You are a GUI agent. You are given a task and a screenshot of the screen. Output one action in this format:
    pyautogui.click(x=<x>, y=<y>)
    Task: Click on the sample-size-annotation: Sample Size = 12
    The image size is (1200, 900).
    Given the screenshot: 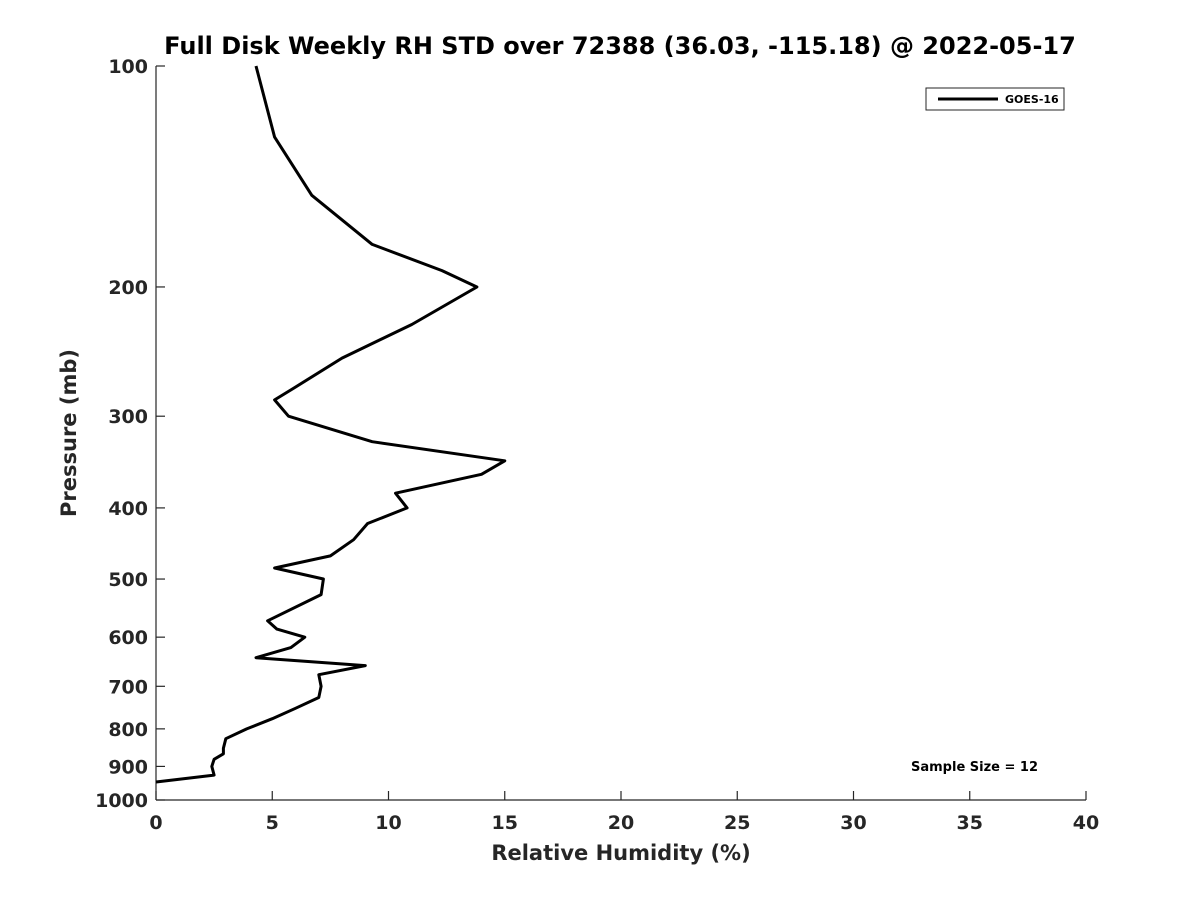 What is the action you would take?
    pyautogui.click(x=974, y=767)
    